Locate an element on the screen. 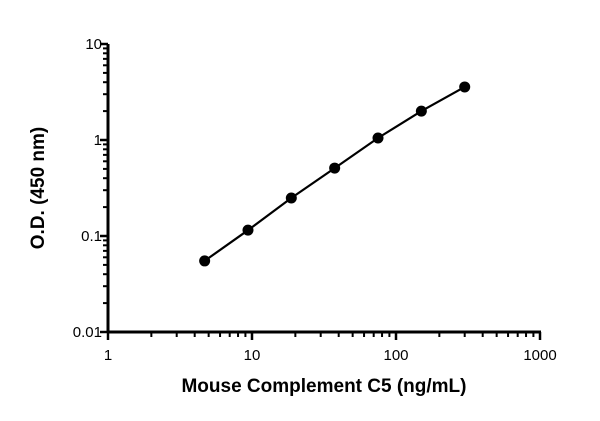  y-axis-title: O.D. (450 nm) is located at coordinates (38, 188).